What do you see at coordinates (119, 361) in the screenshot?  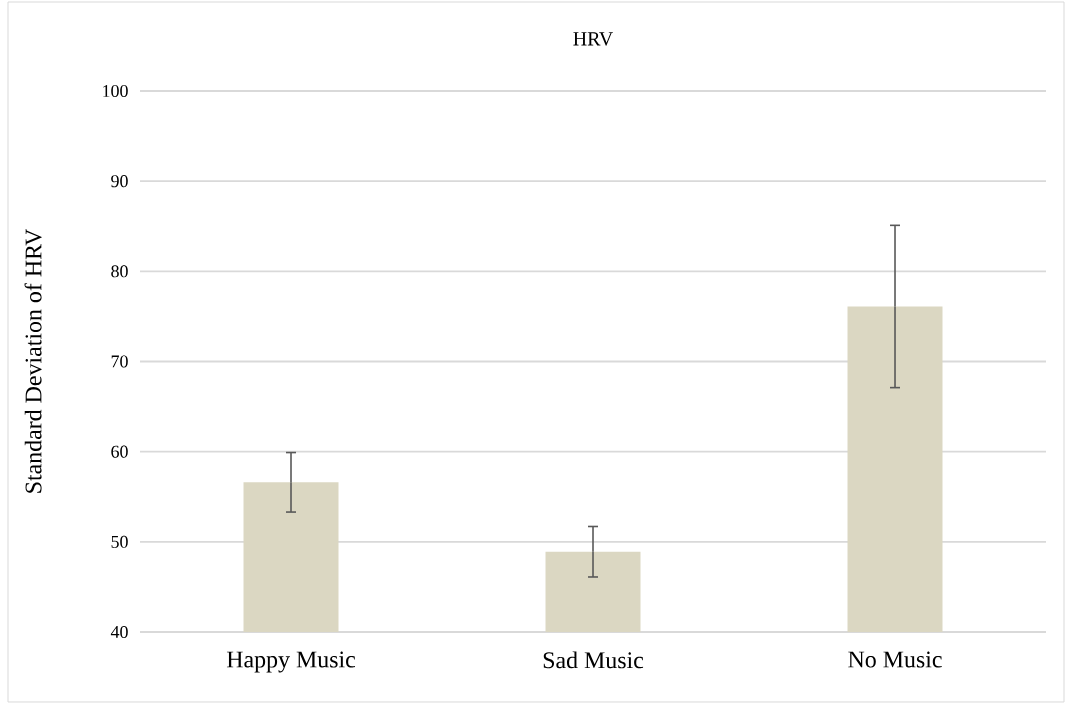 I see `y-tick-label: 70` at bounding box center [119, 361].